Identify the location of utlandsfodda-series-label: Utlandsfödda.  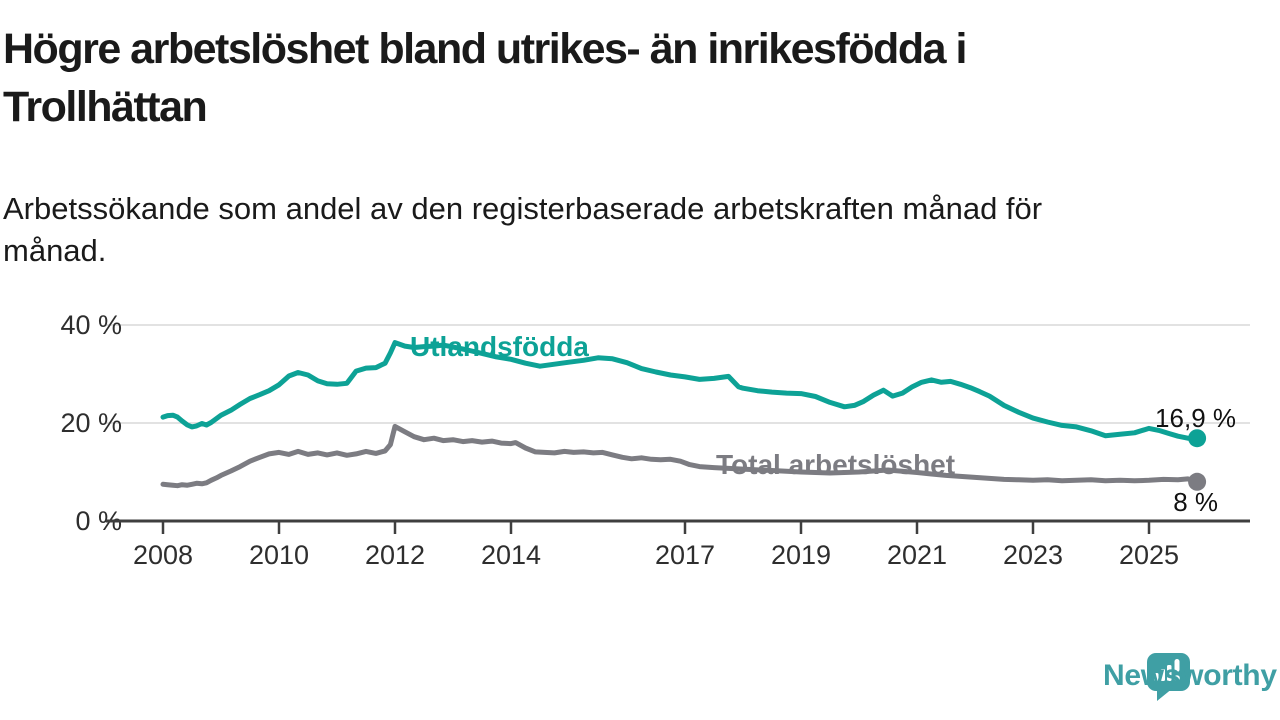
(499, 346).